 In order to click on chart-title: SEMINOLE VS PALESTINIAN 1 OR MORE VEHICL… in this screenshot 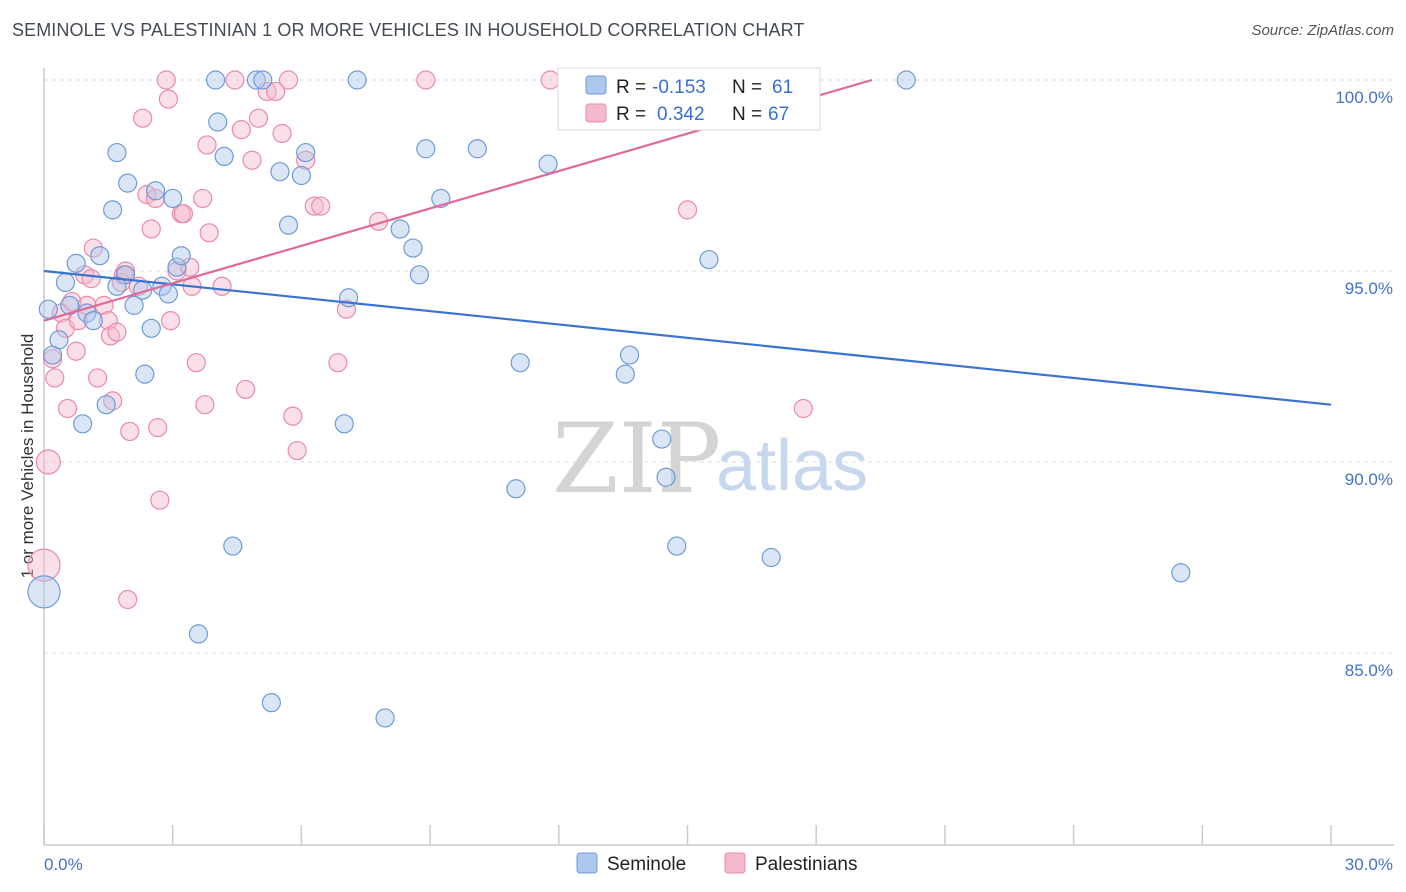, I will do `click(408, 30)`.